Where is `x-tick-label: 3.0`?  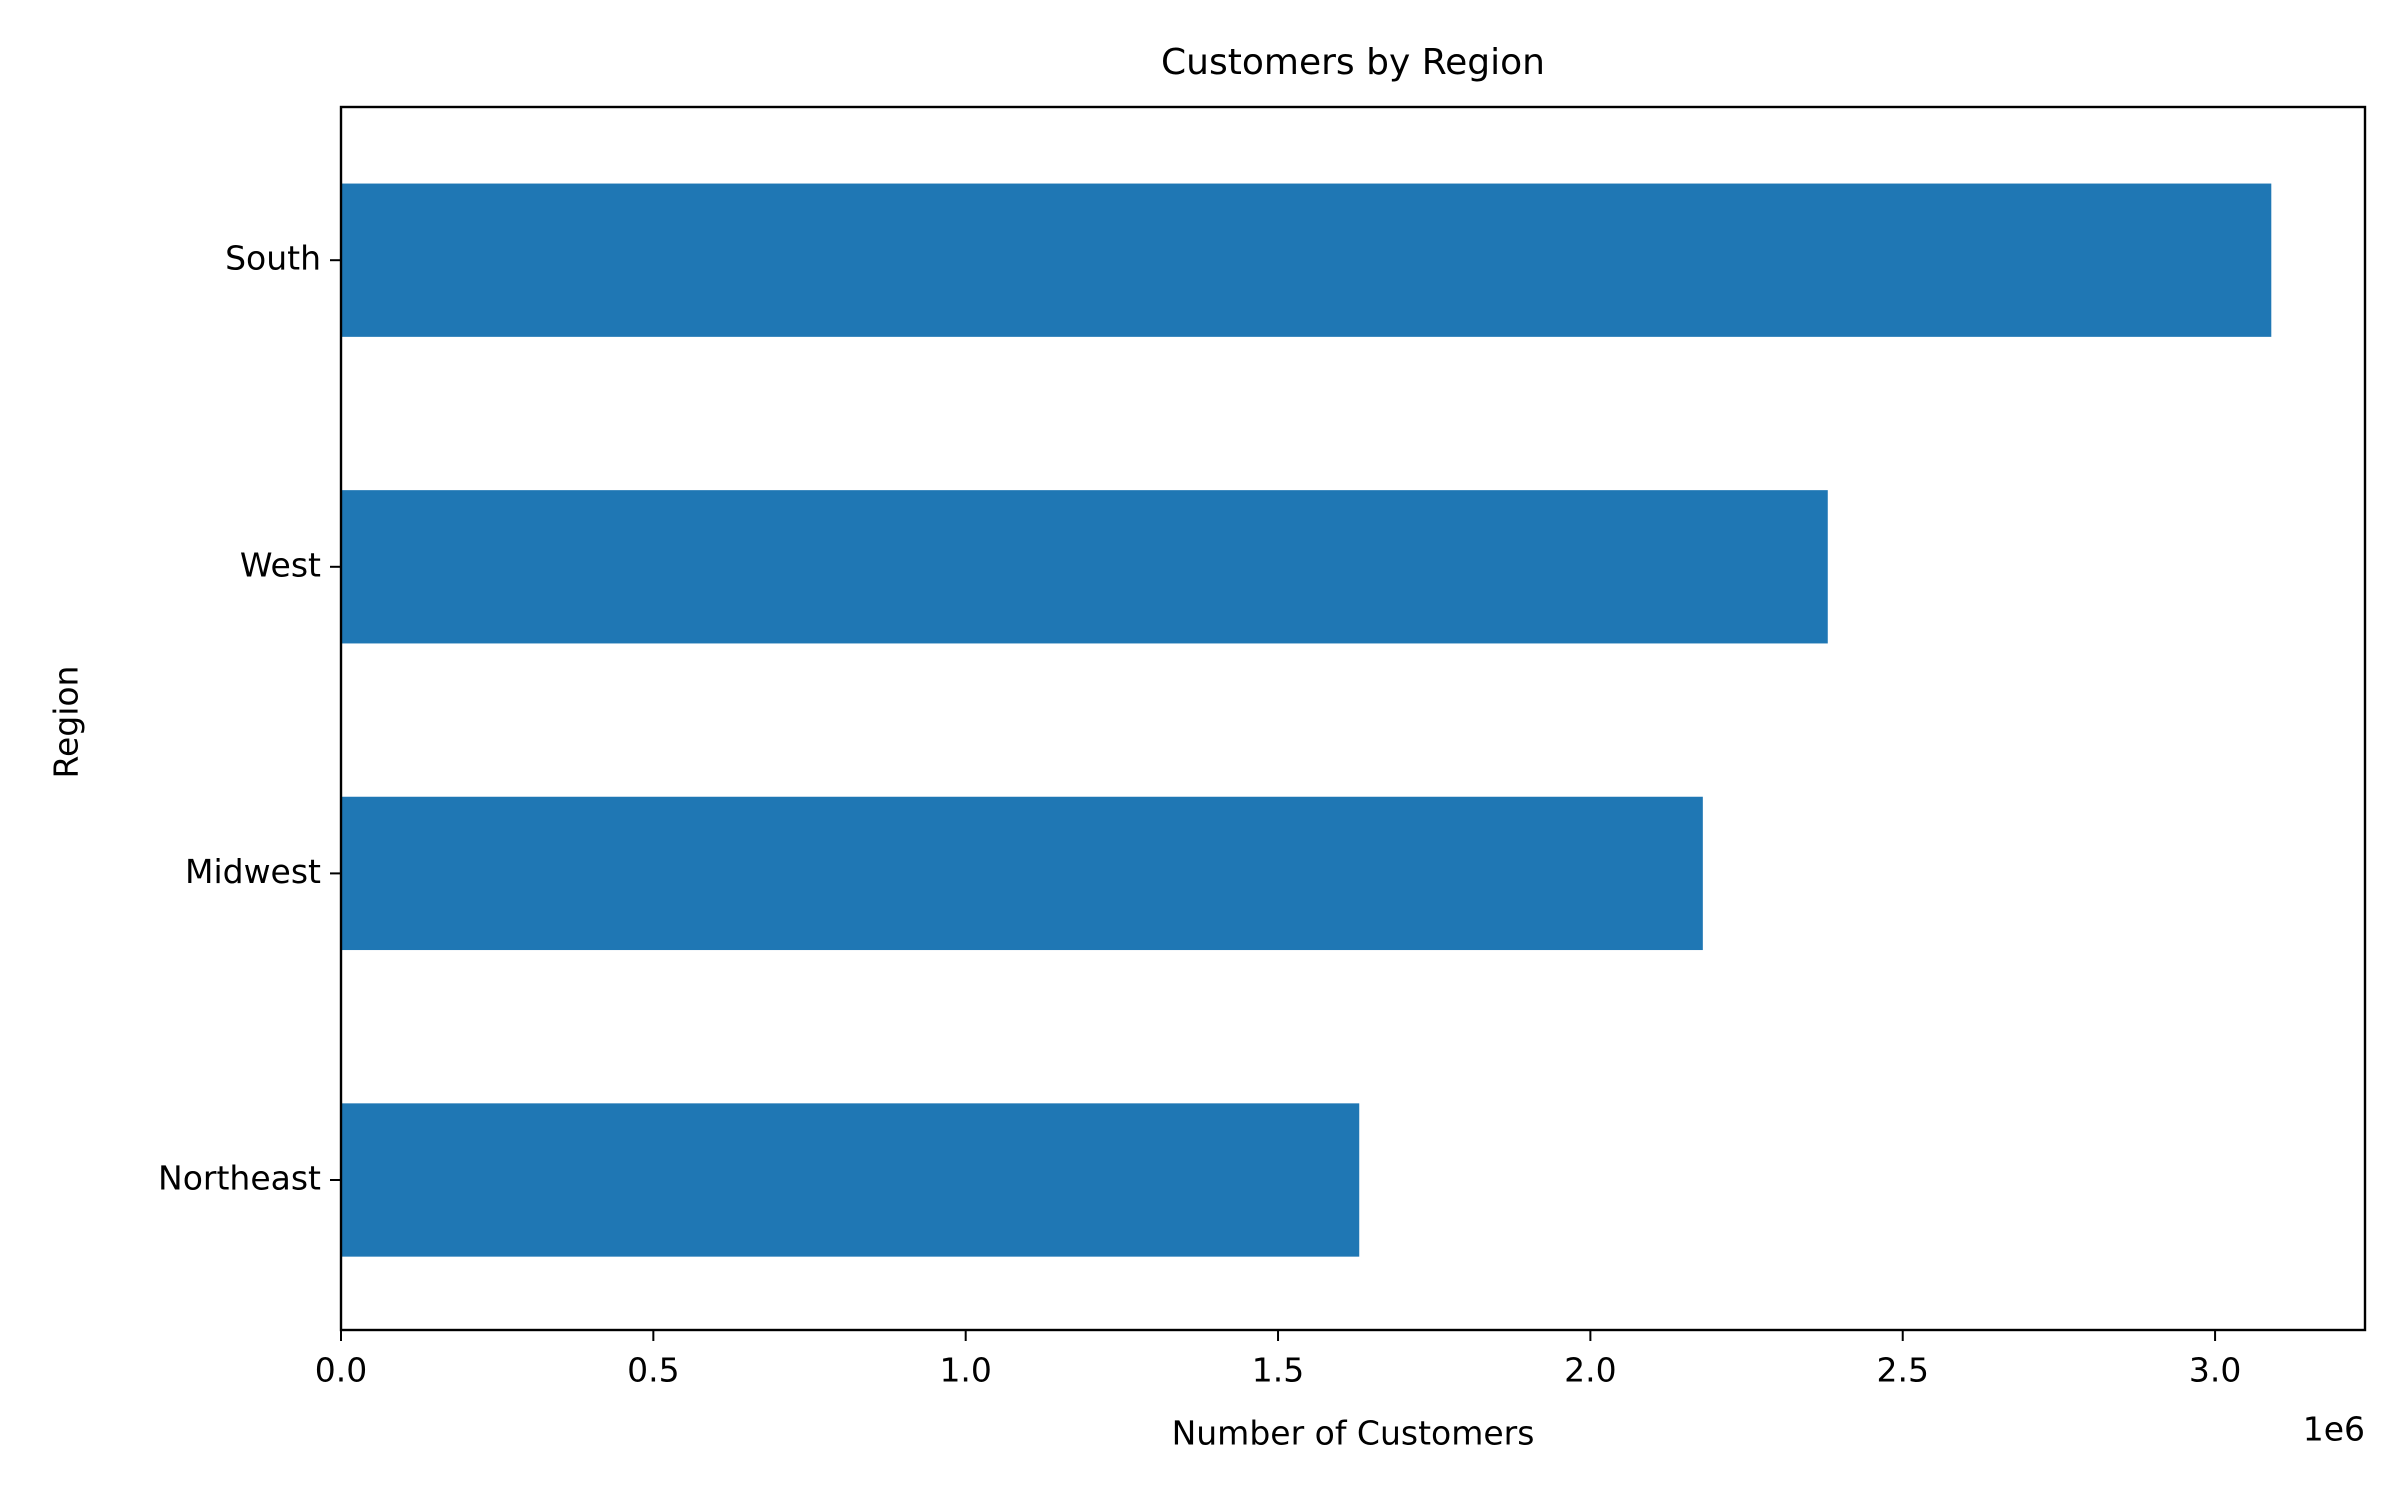
x-tick-label: 3.0 is located at coordinates (2215, 1370).